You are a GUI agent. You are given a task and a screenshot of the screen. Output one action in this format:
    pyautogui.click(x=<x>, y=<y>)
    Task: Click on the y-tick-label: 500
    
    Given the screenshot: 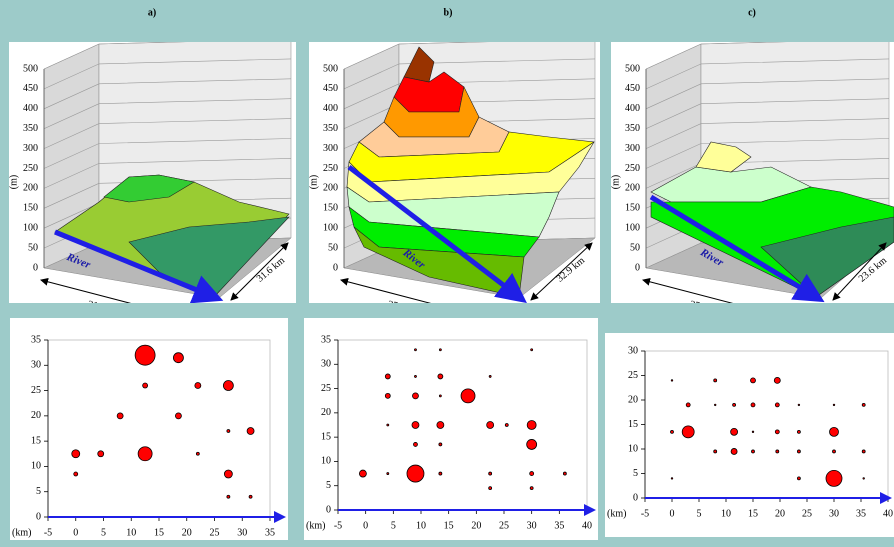 What is the action you would take?
    pyautogui.click(x=632, y=68)
    